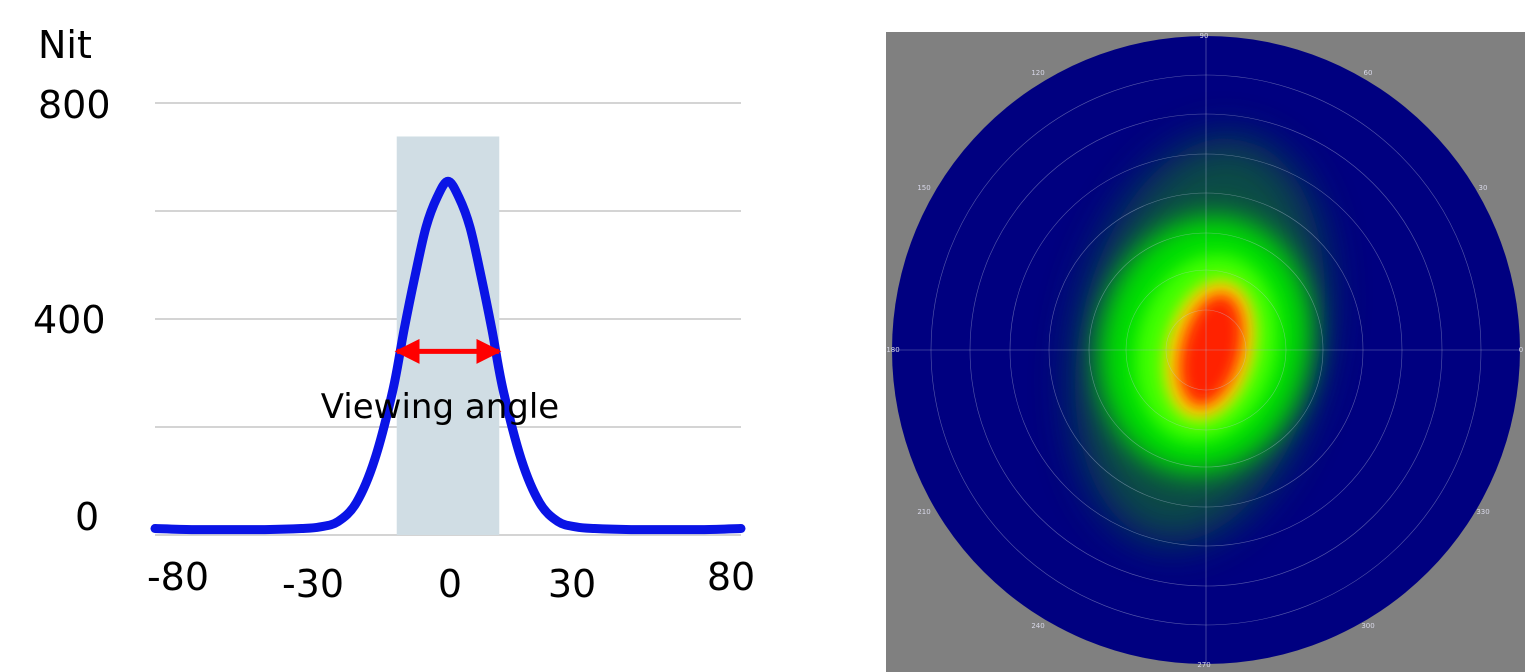  Describe the element at coordinates (1521, 350) in the screenshot. I see `polar-angle-label: 0` at that location.